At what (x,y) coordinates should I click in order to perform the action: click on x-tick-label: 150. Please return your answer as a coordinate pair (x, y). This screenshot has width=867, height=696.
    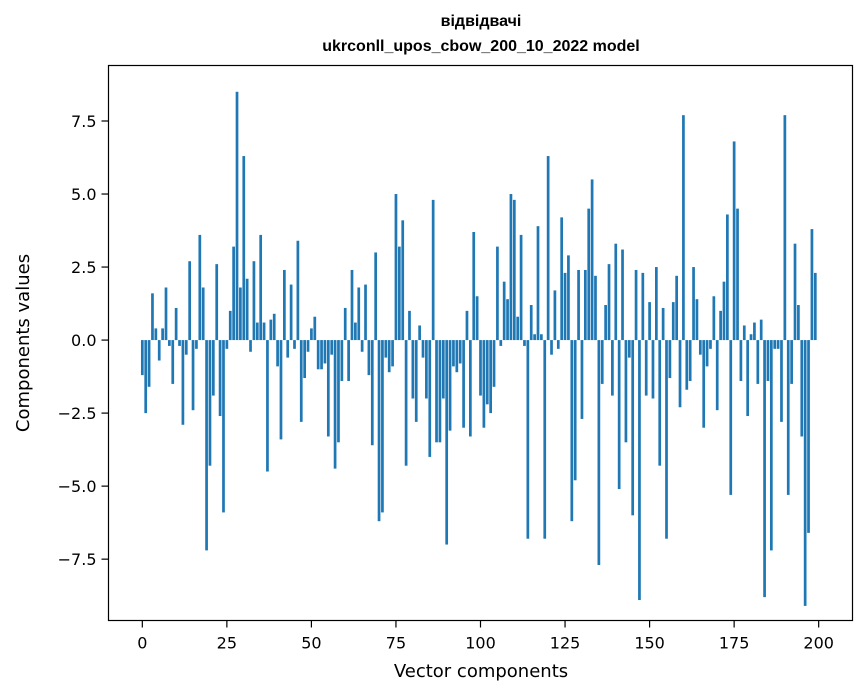
    Looking at the image, I should click on (649, 643).